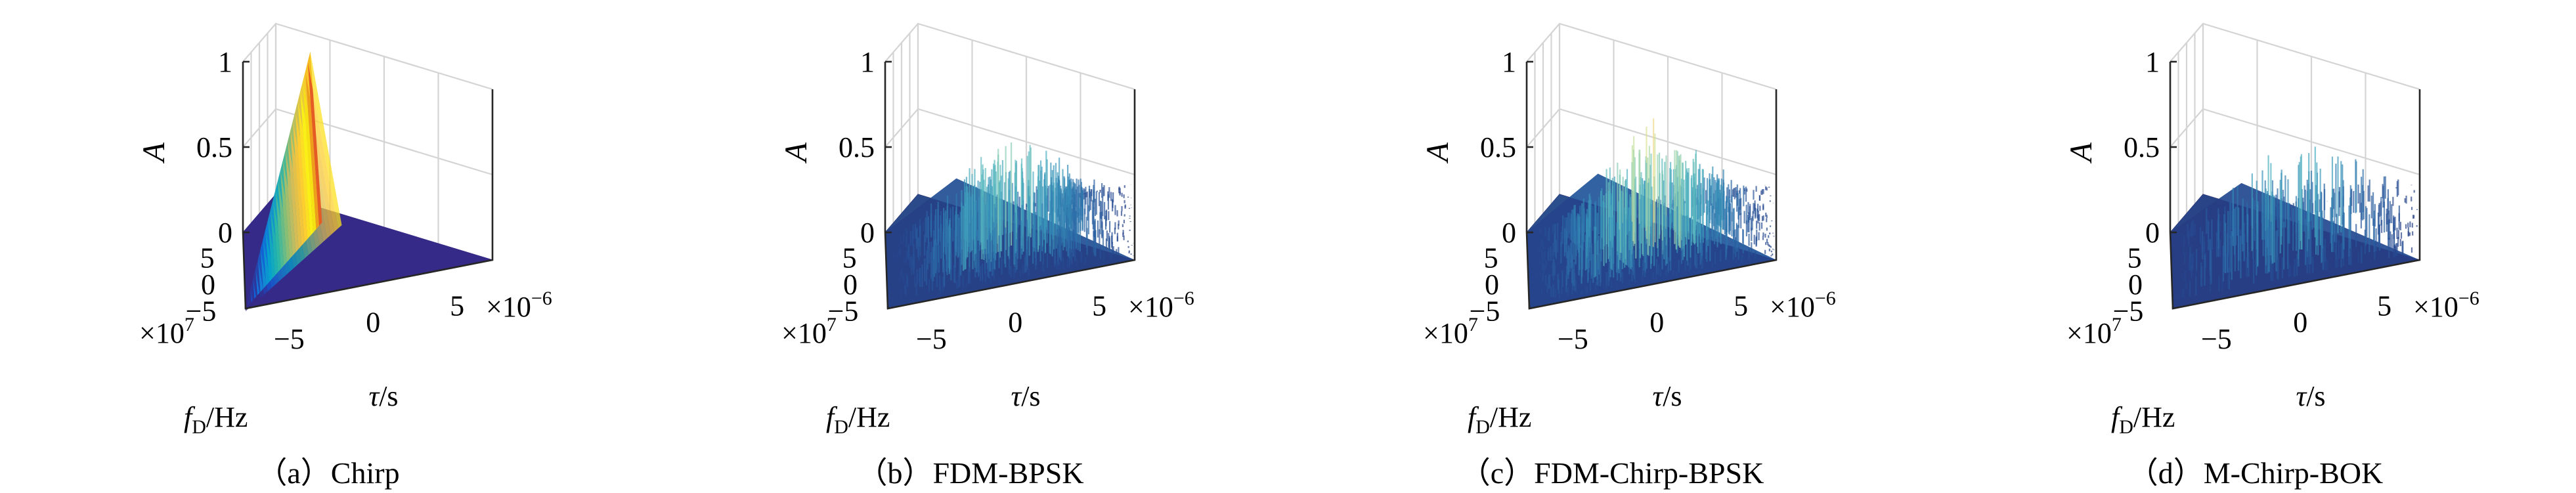 The width and height of the screenshot is (2576, 493). Describe the element at coordinates (1612, 473) in the screenshot. I see `panel-caption: （c）FDM-Chirp-BPSK` at that location.